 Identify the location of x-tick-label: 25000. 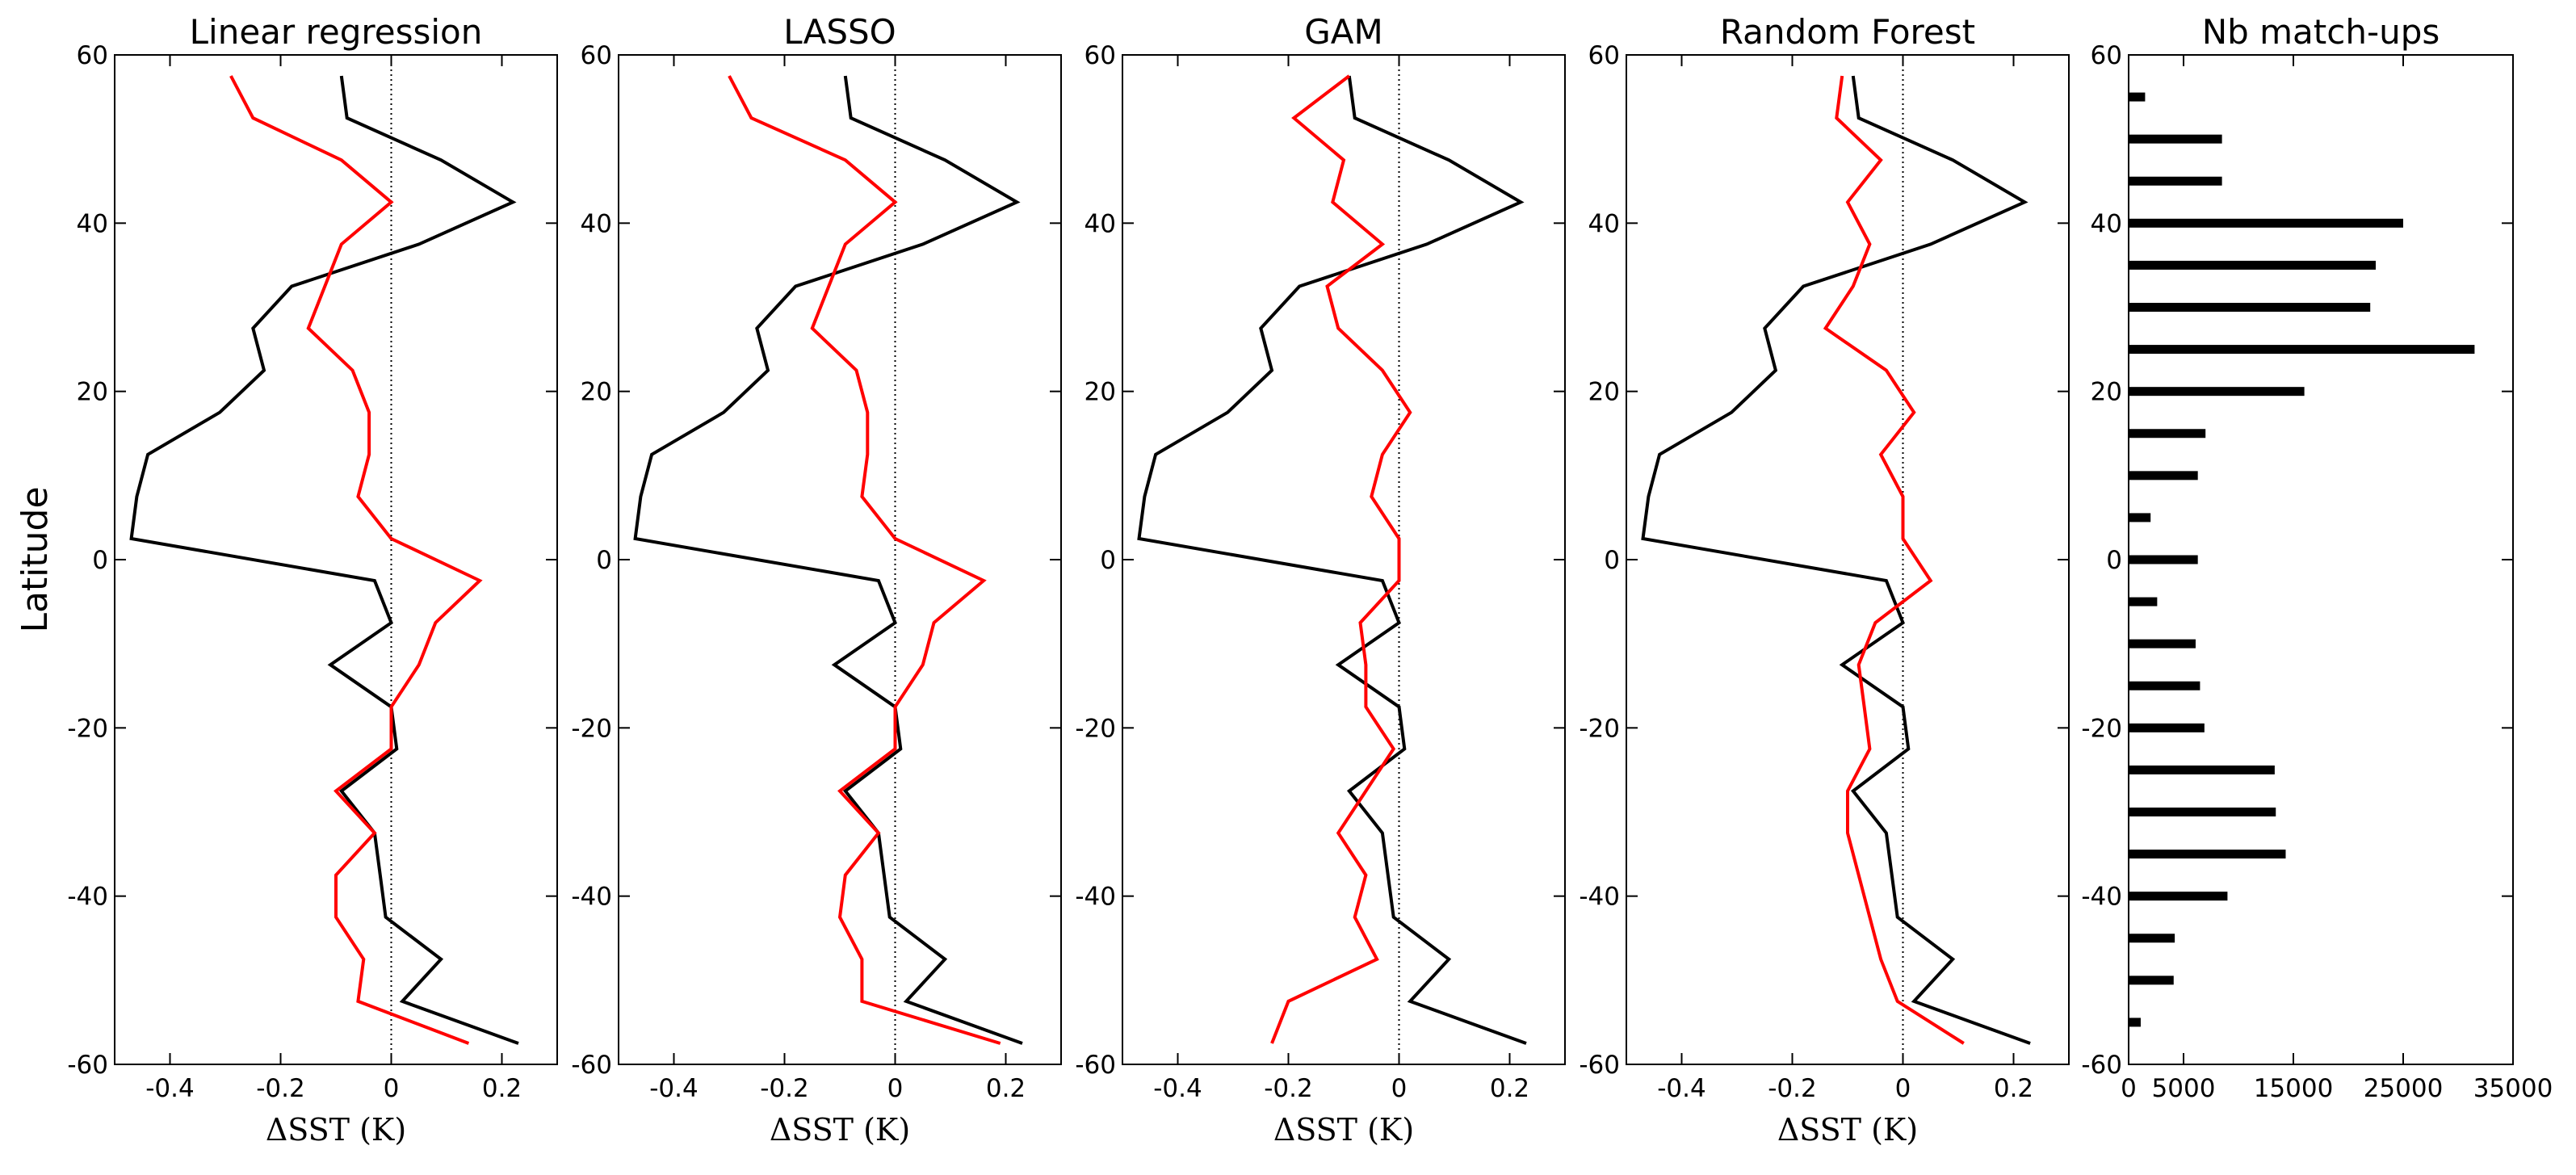
(2404, 1088).